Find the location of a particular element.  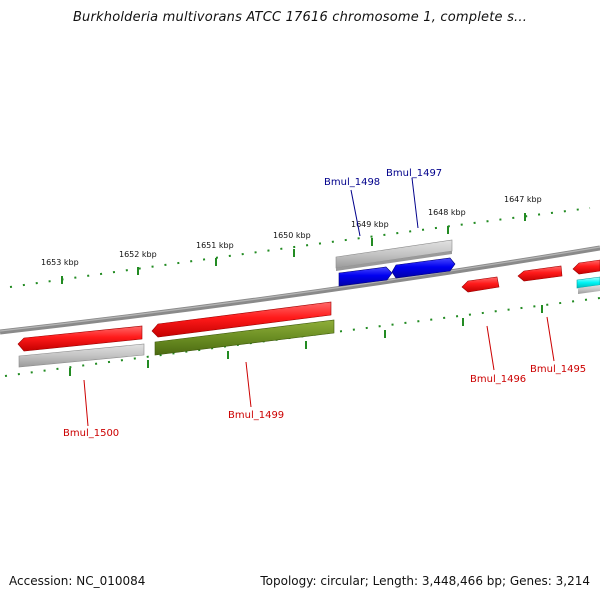

tick-label-1653: 1653 kbp is located at coordinates (60, 262).